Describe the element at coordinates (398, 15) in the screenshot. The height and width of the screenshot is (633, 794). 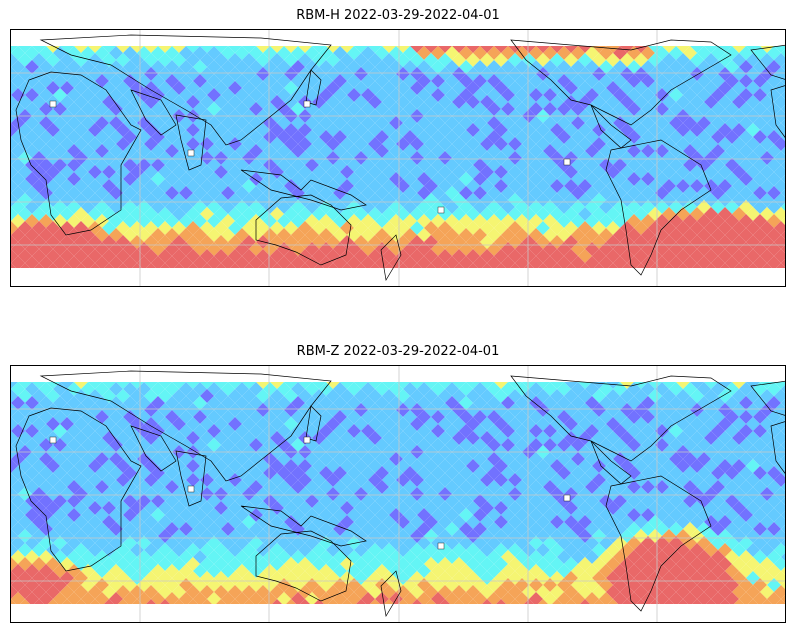
I see `panel-title-top: RBM-H 2022-03-29-2022-04-01` at that location.